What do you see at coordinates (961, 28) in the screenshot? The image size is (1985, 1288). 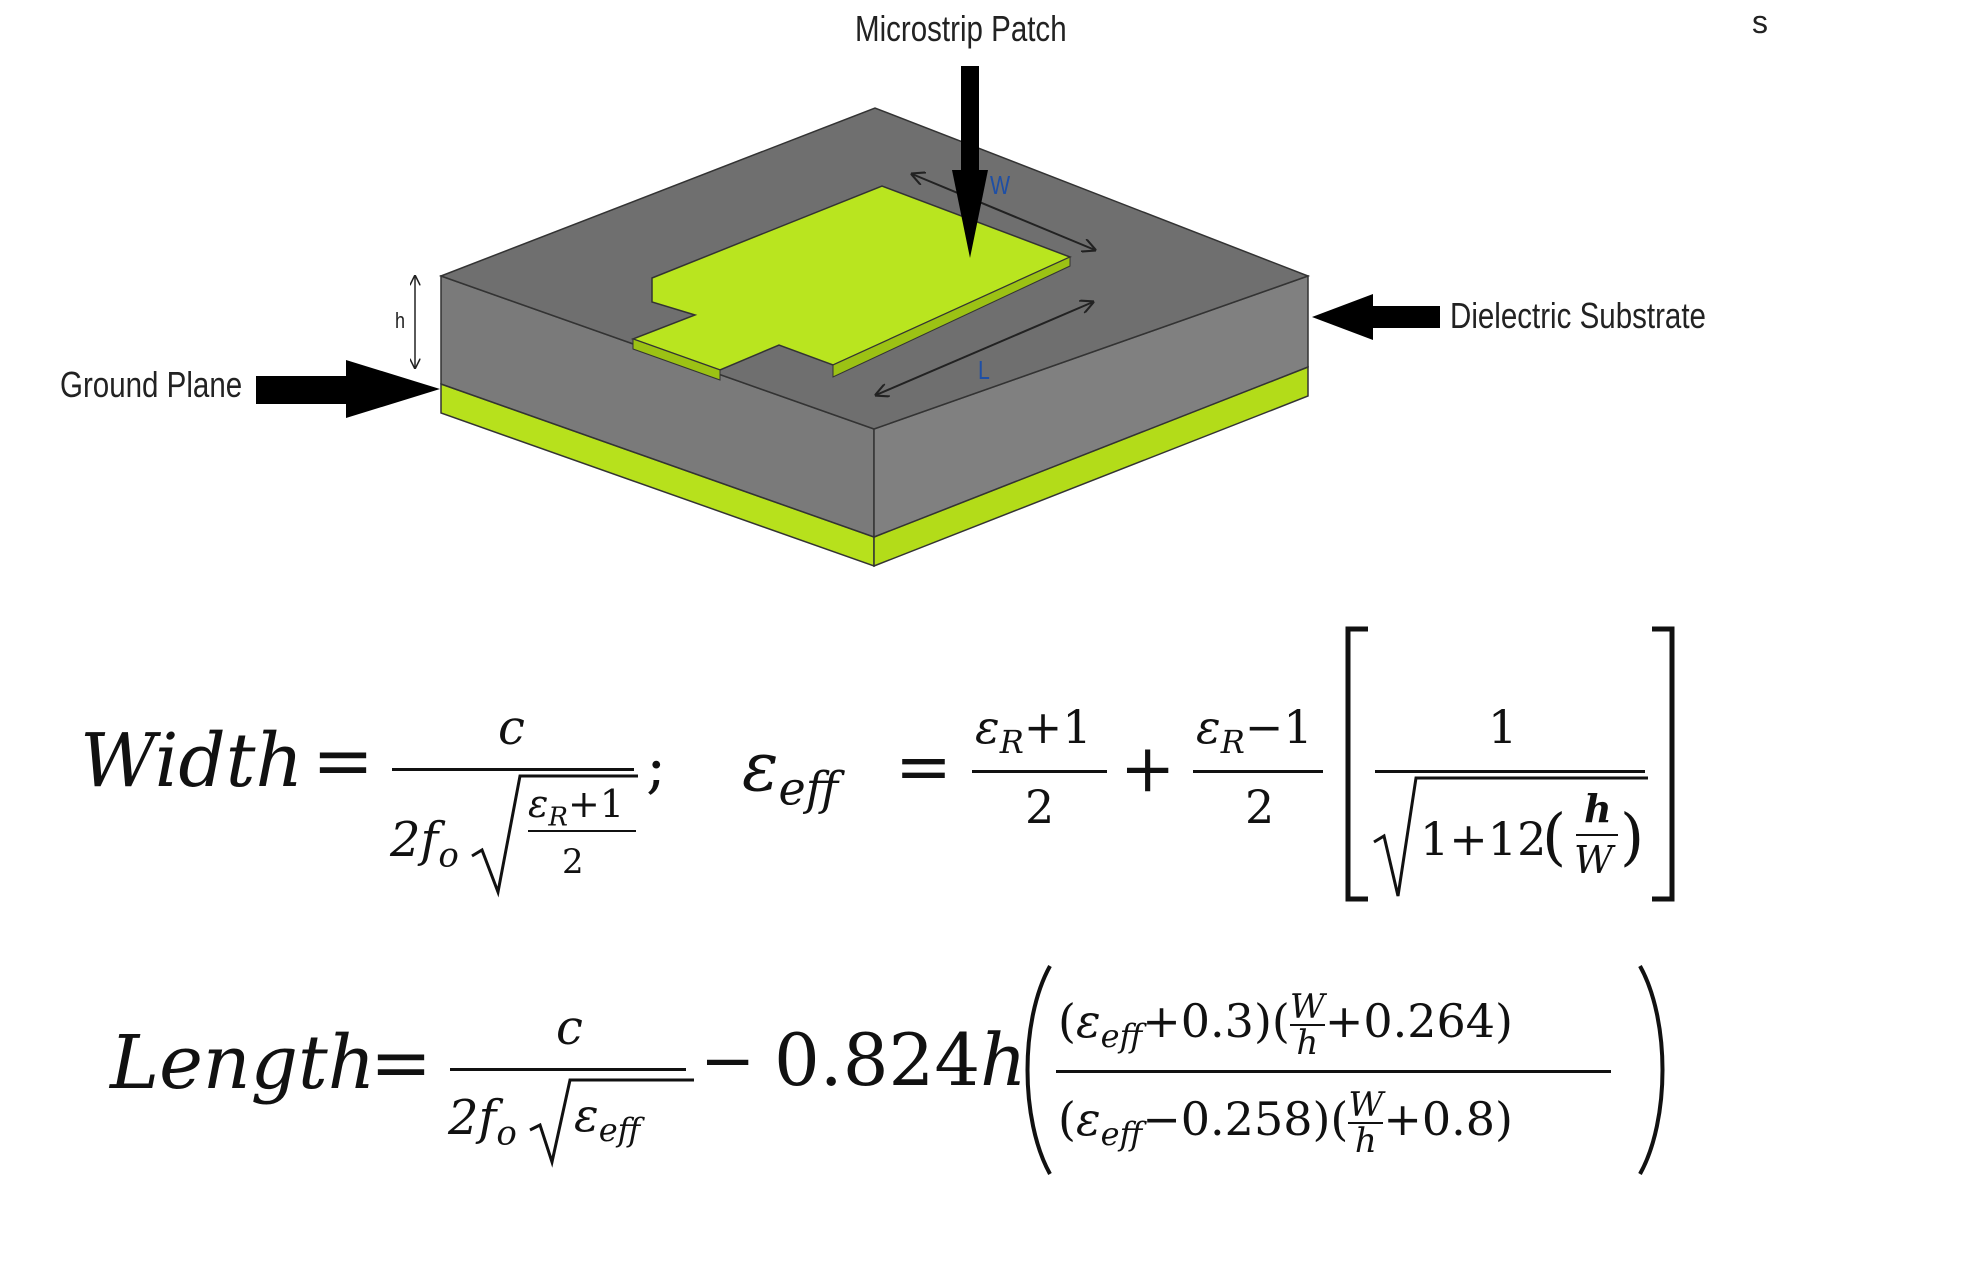 I see `microstrip-patch-label: Microstrip Patch` at bounding box center [961, 28].